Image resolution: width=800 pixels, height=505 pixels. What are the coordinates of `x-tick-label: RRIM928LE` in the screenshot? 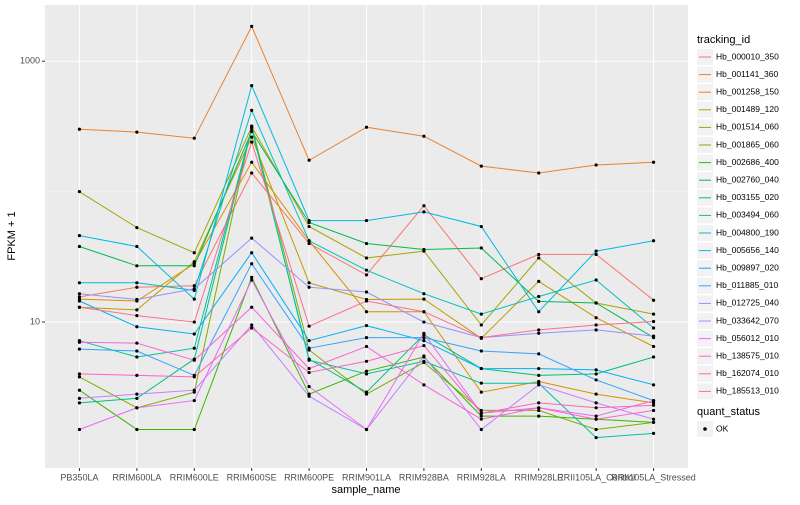 It's located at (538, 477).